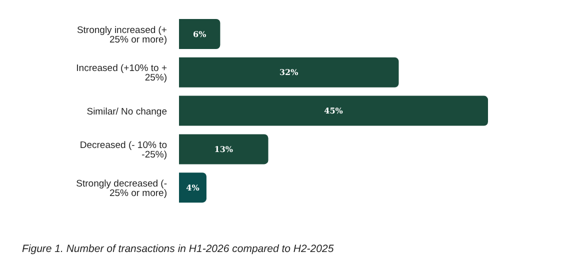  I want to click on data-label: 6%, so click(200, 33).